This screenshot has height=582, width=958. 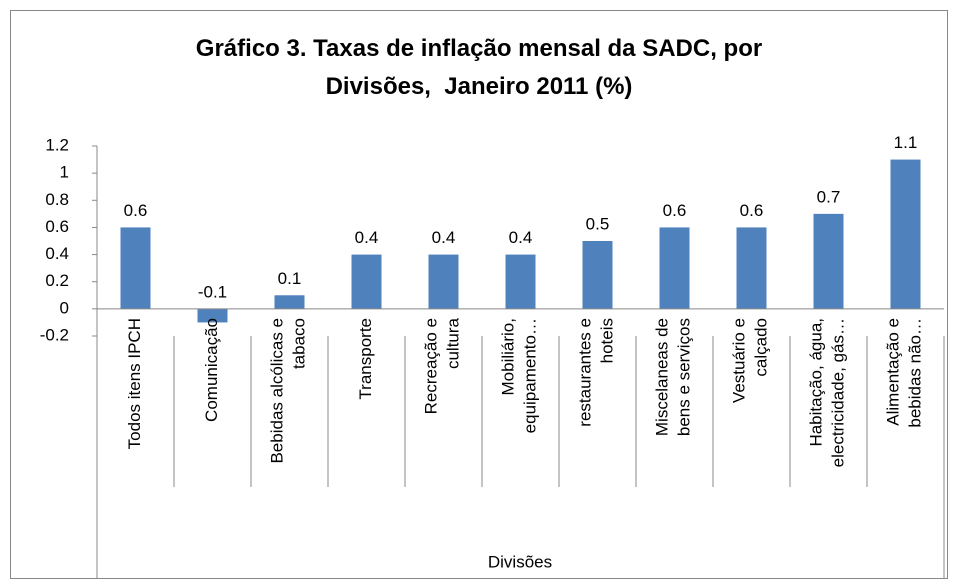 What do you see at coordinates (57, 280) in the screenshot?
I see `y-tick-label: 0.2` at bounding box center [57, 280].